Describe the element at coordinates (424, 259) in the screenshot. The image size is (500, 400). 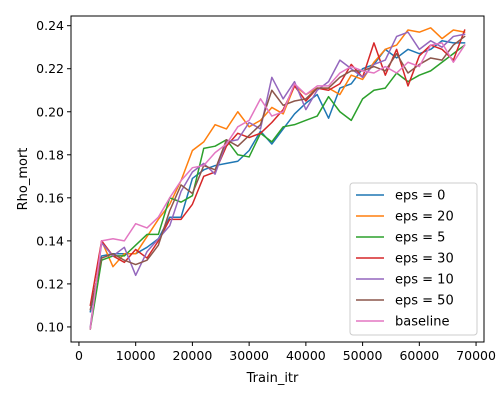
I see `legend-label-3: eps = 30` at that location.